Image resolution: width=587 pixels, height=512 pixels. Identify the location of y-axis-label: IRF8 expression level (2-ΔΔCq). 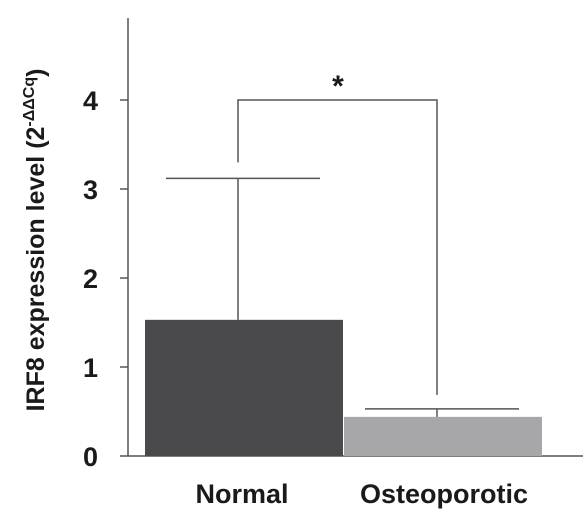
(35, 240).